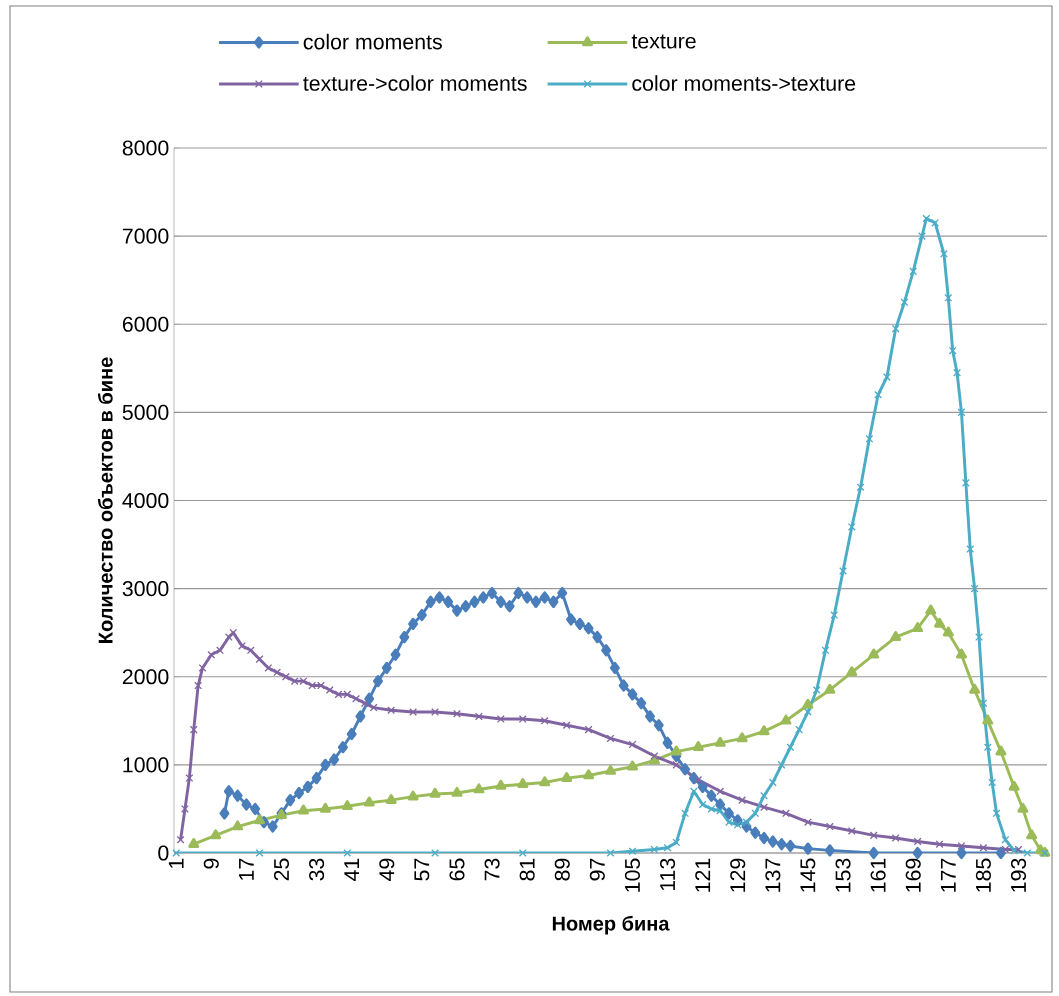 This screenshot has height=996, width=1059. What do you see at coordinates (145, 324) in the screenshot?
I see `y-tick-label: 6000` at bounding box center [145, 324].